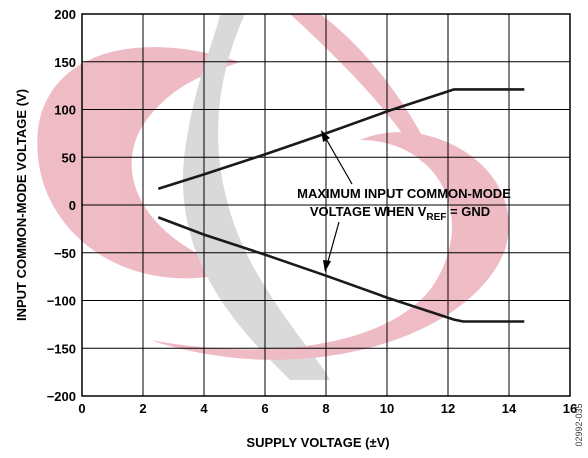  Describe the element at coordinates (142, 408) in the screenshot. I see `x-tick-label: 2` at that location.